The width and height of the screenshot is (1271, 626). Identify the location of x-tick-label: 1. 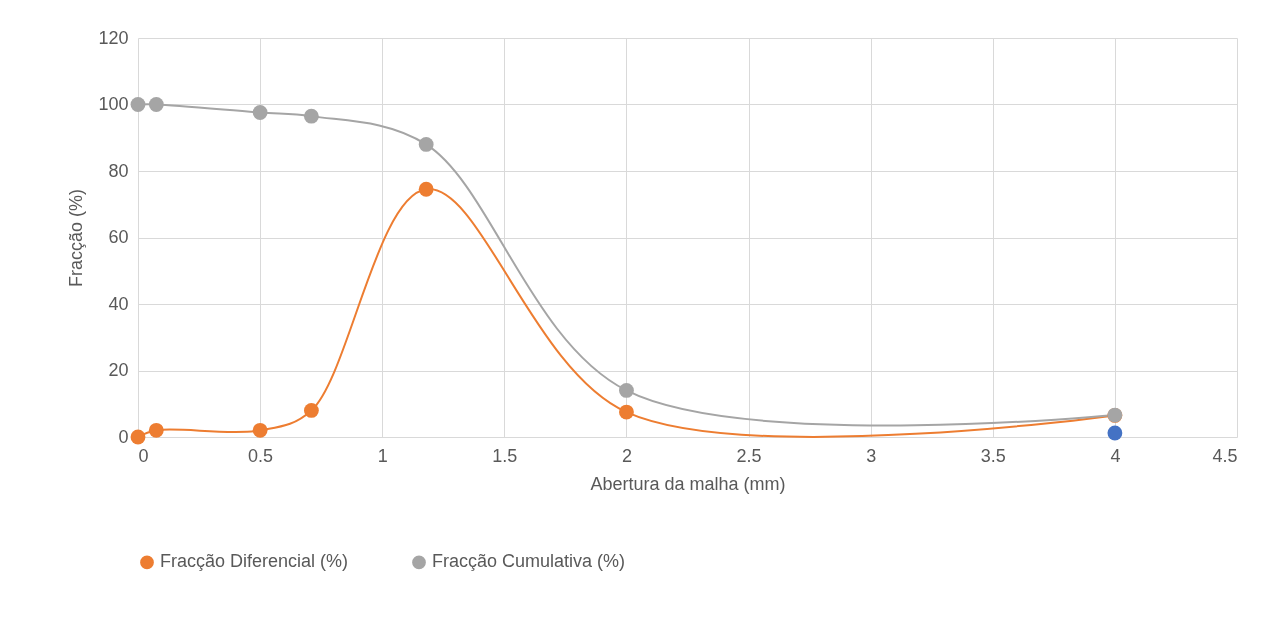
(382, 455).